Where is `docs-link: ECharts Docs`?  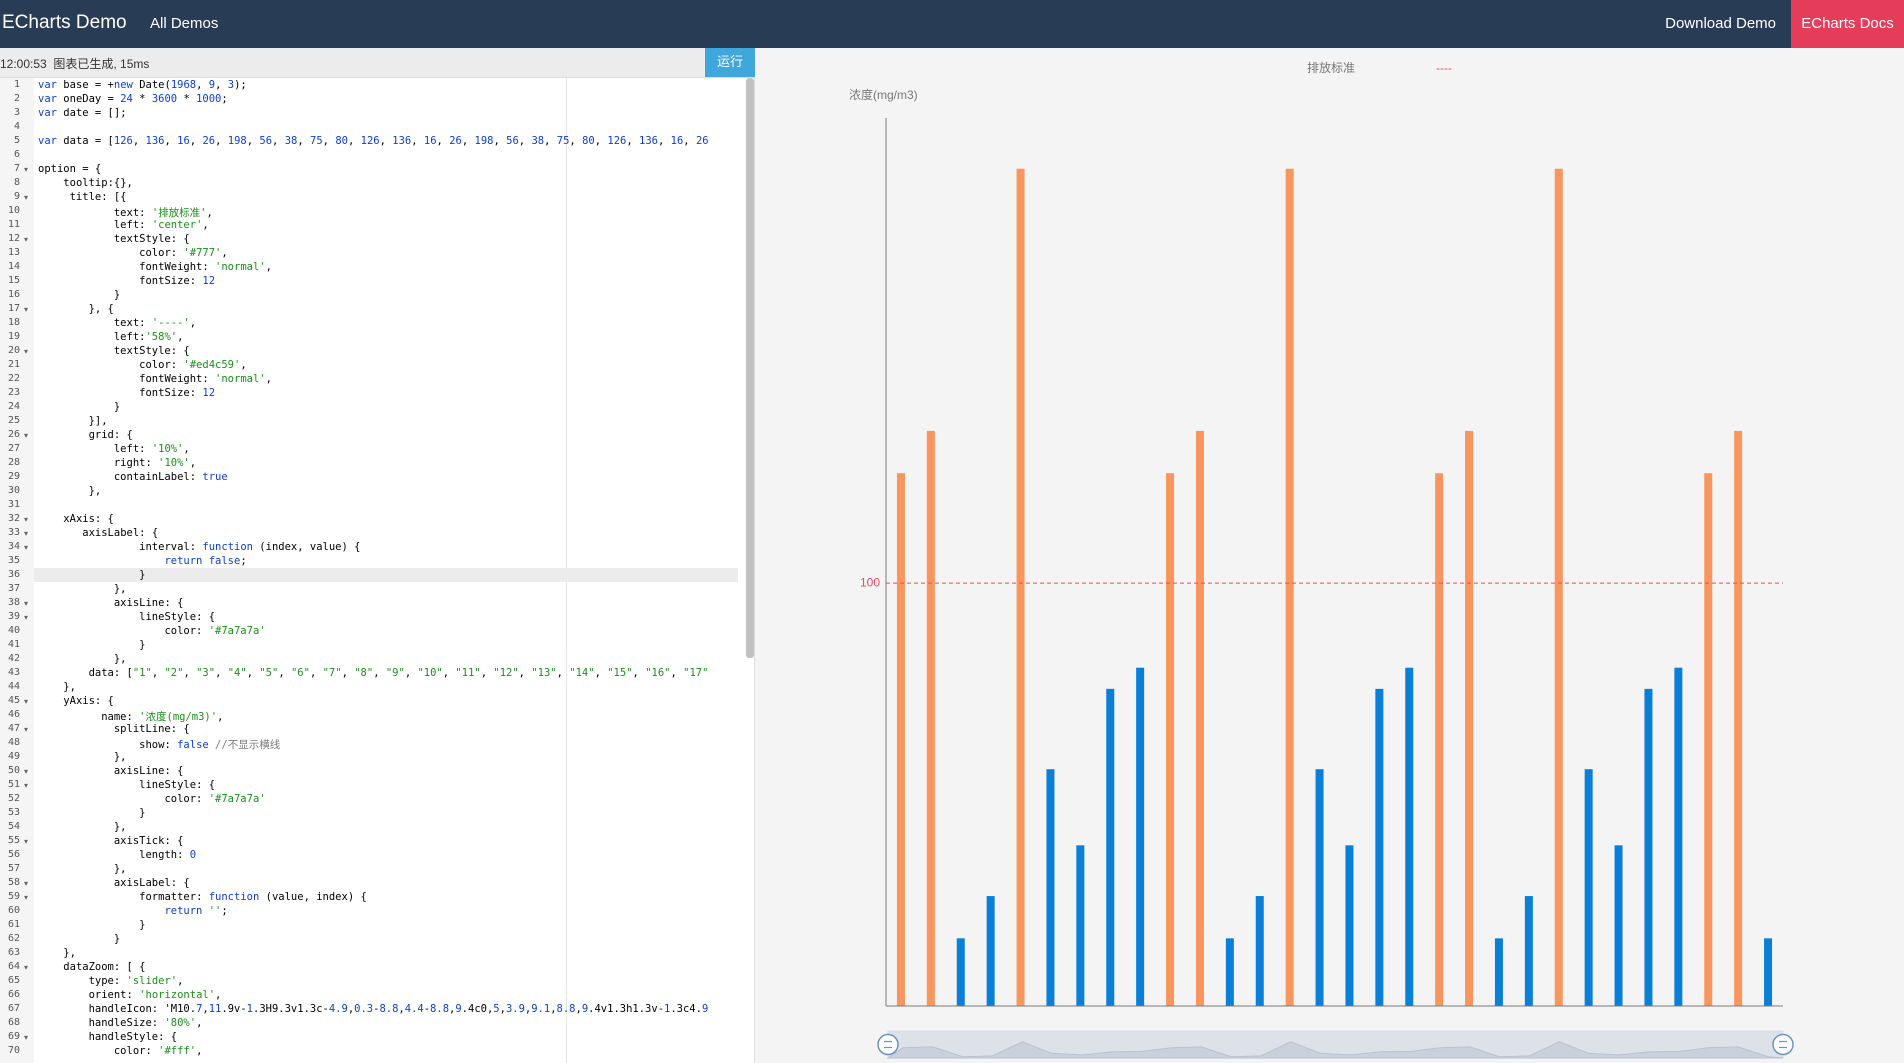
docs-link: ECharts Docs is located at coordinates (1847, 24).